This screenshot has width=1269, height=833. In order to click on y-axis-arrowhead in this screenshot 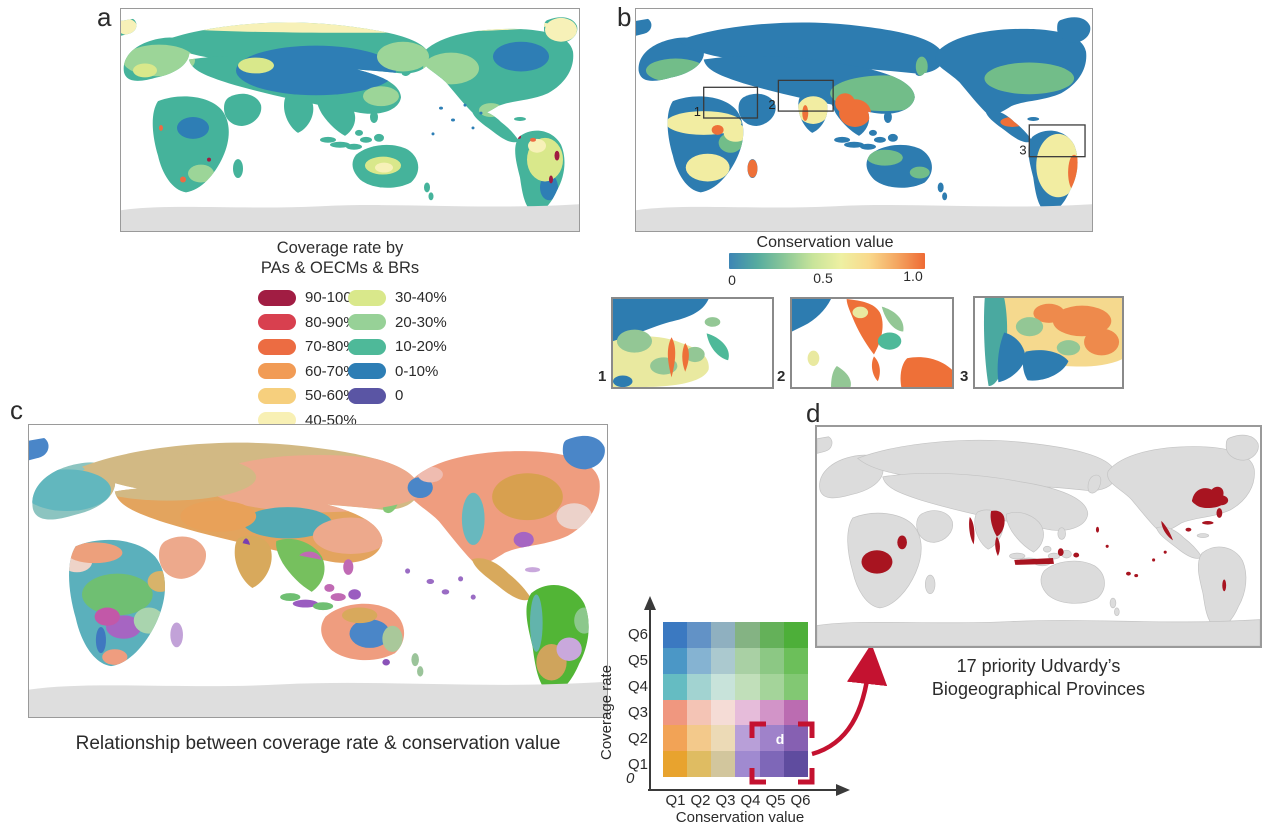, I will do `click(650, 603)`.